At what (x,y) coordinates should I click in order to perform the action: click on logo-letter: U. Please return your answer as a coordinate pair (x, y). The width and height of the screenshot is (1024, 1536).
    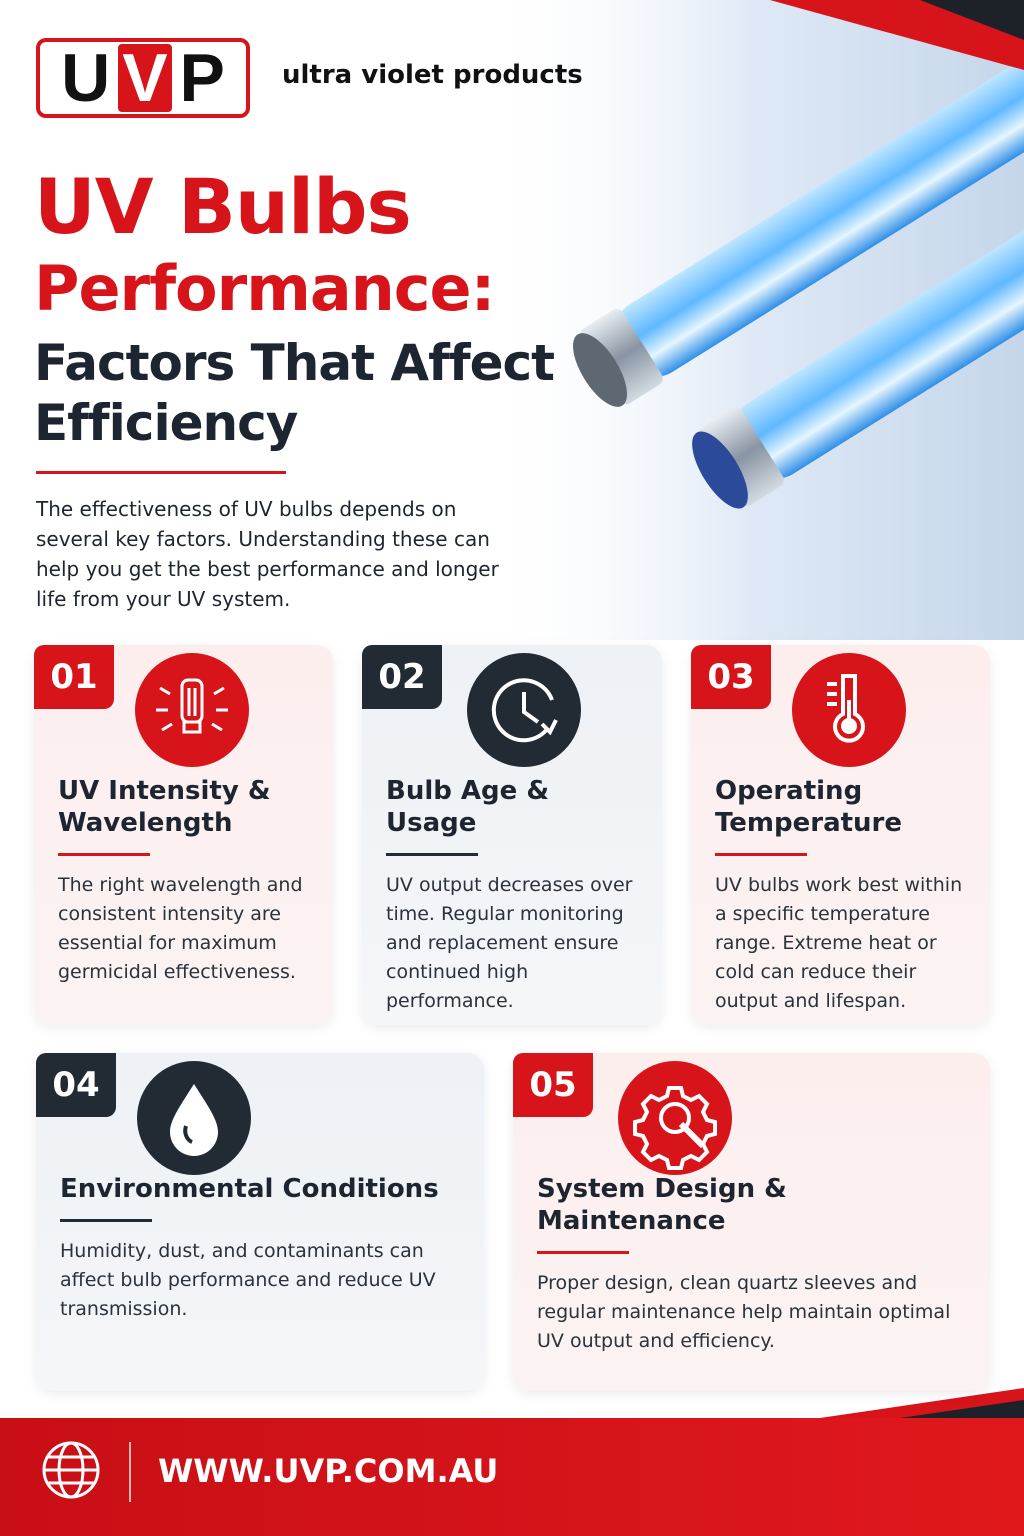
    Looking at the image, I should click on (86, 78).